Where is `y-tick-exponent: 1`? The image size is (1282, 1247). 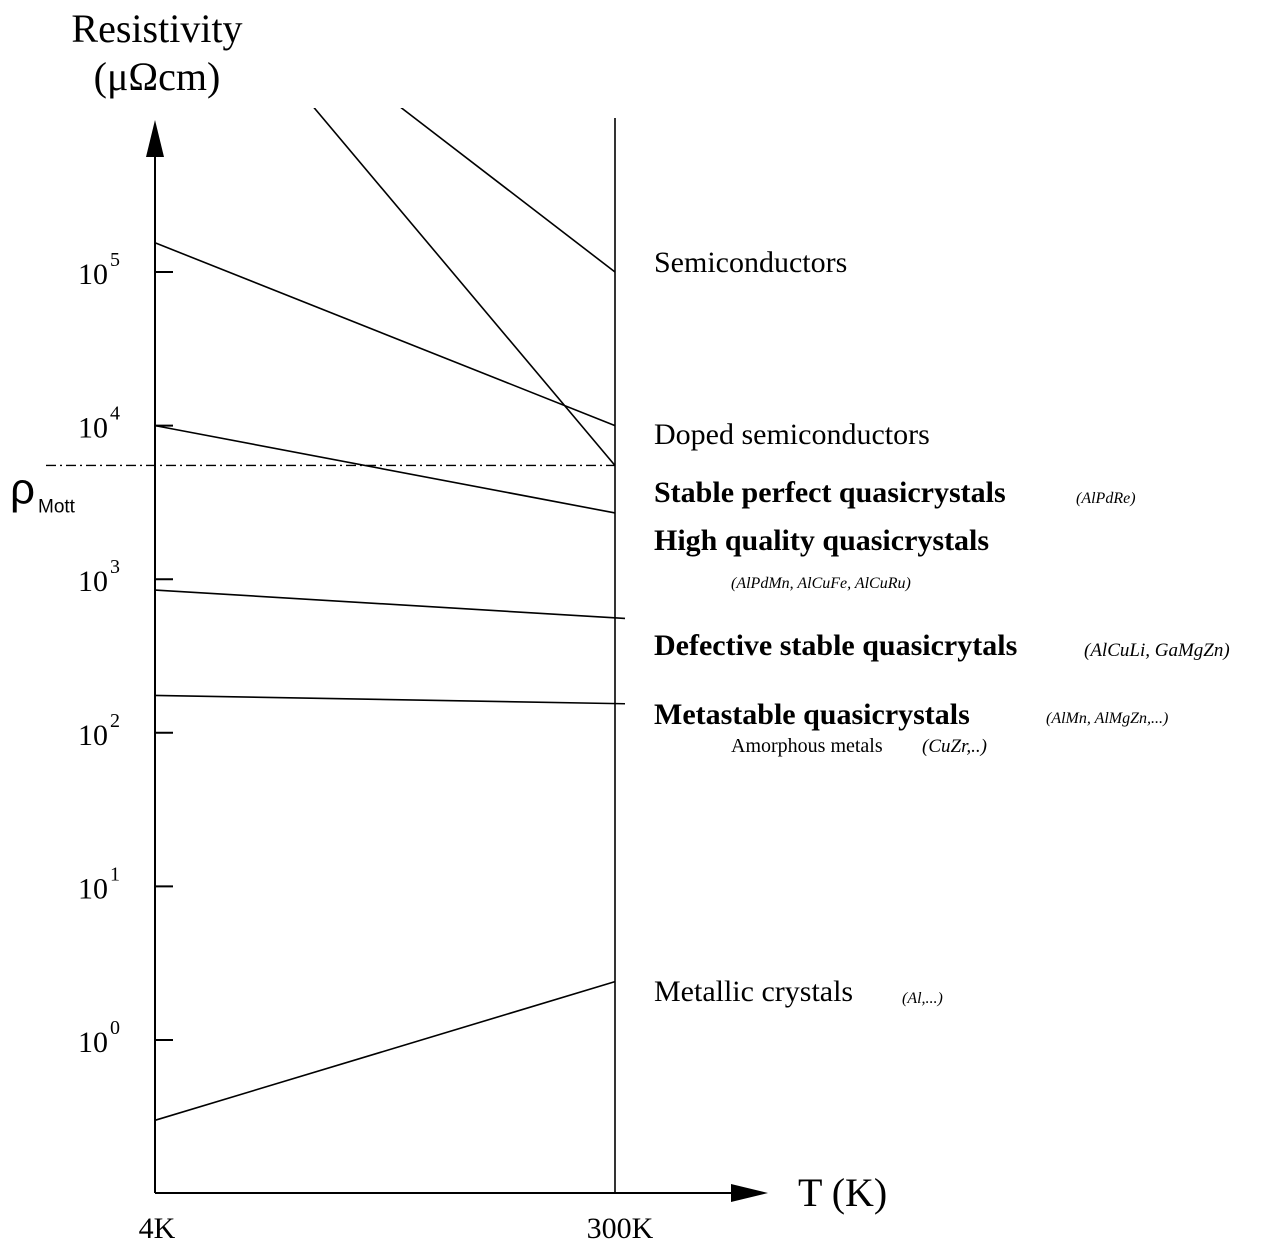 y-tick-exponent: 1 is located at coordinates (115, 874).